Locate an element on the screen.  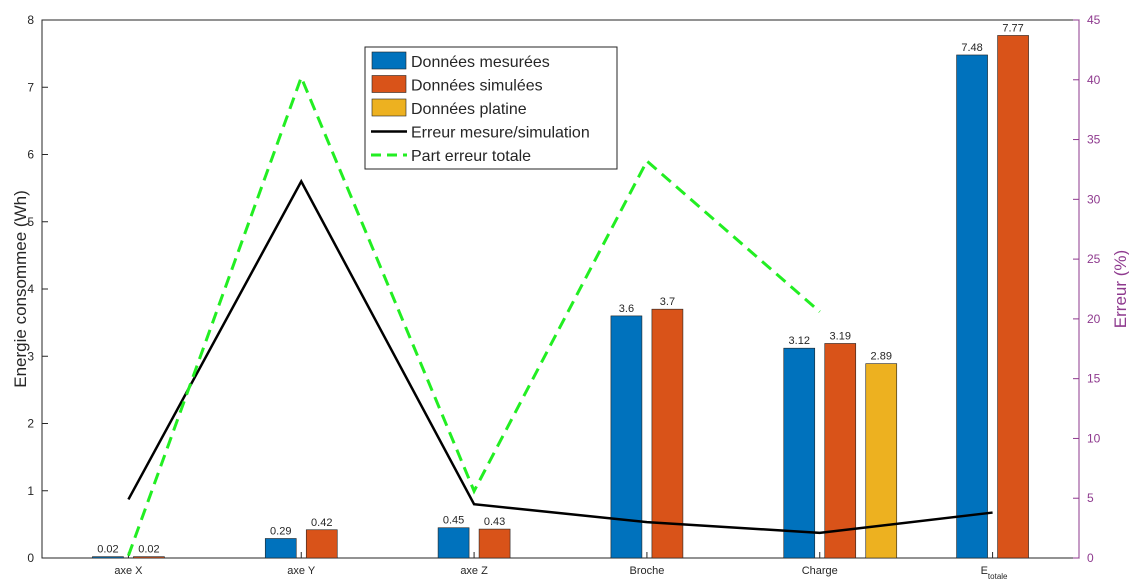
legend-entry-label: Données platine is located at coordinates (469, 109).